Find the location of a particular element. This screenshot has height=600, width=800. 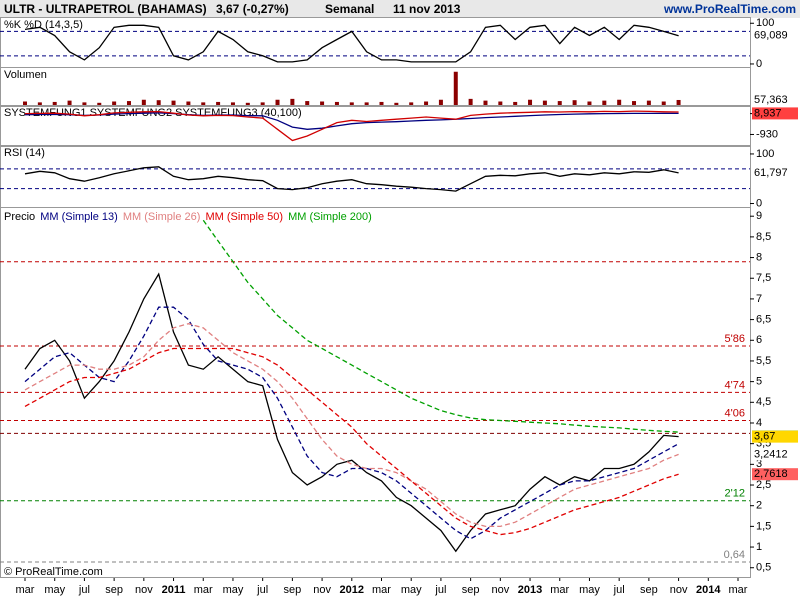

value-label: 57,363 is located at coordinates (771, 100).